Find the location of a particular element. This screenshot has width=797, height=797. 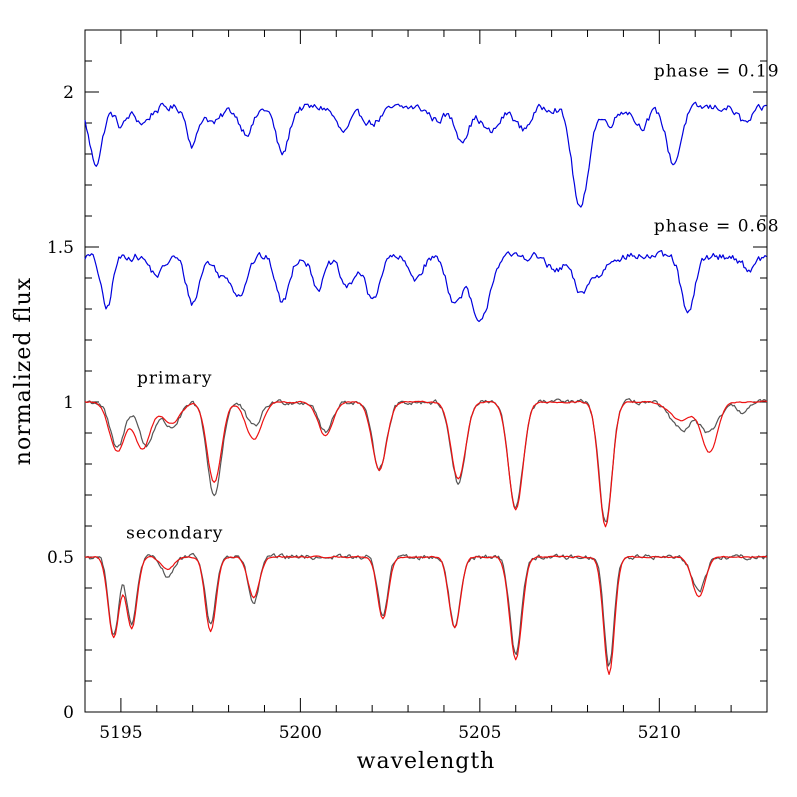

x-axis-label: wavelength is located at coordinates (426, 761).